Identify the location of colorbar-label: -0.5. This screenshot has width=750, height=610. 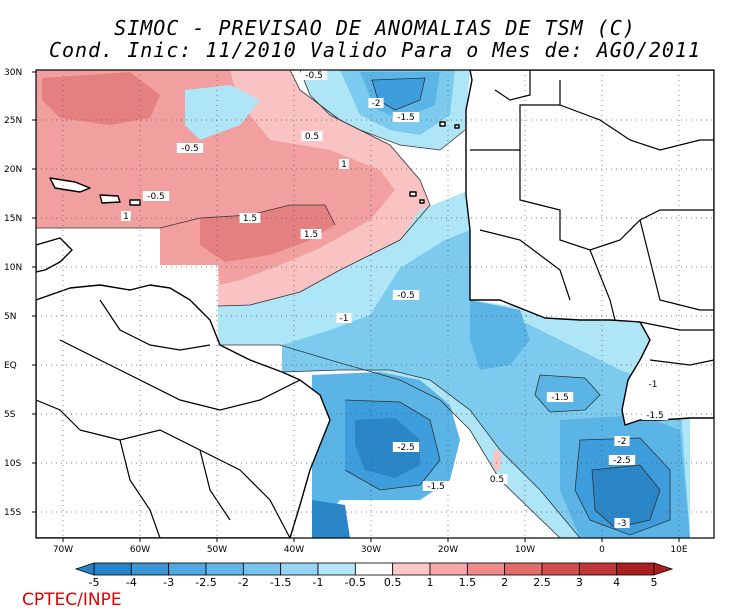
(355, 582).